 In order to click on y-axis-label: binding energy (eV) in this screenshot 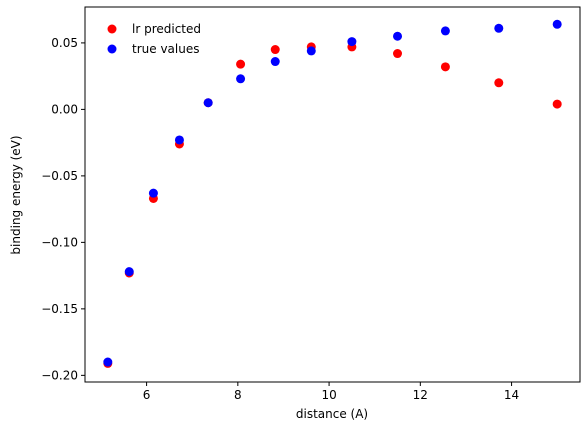, I will do `click(16, 194)`.